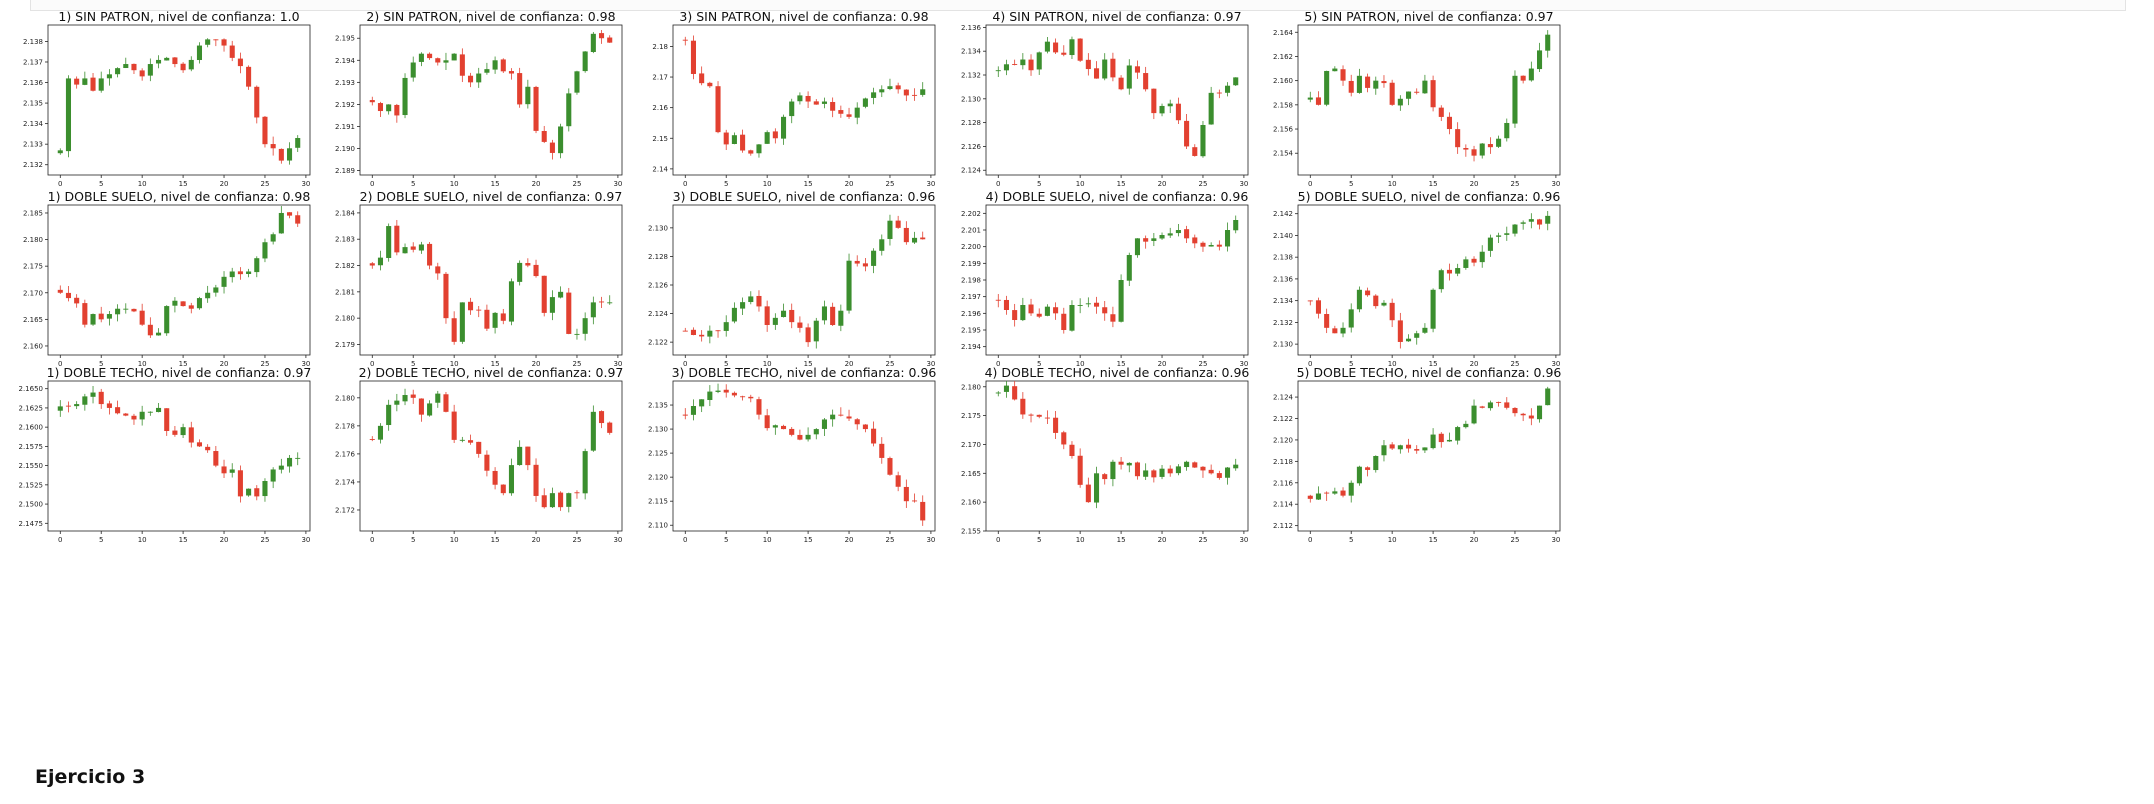  What do you see at coordinates (971, 76) in the screenshot?
I see `y-tick-label: 2.132` at bounding box center [971, 76].